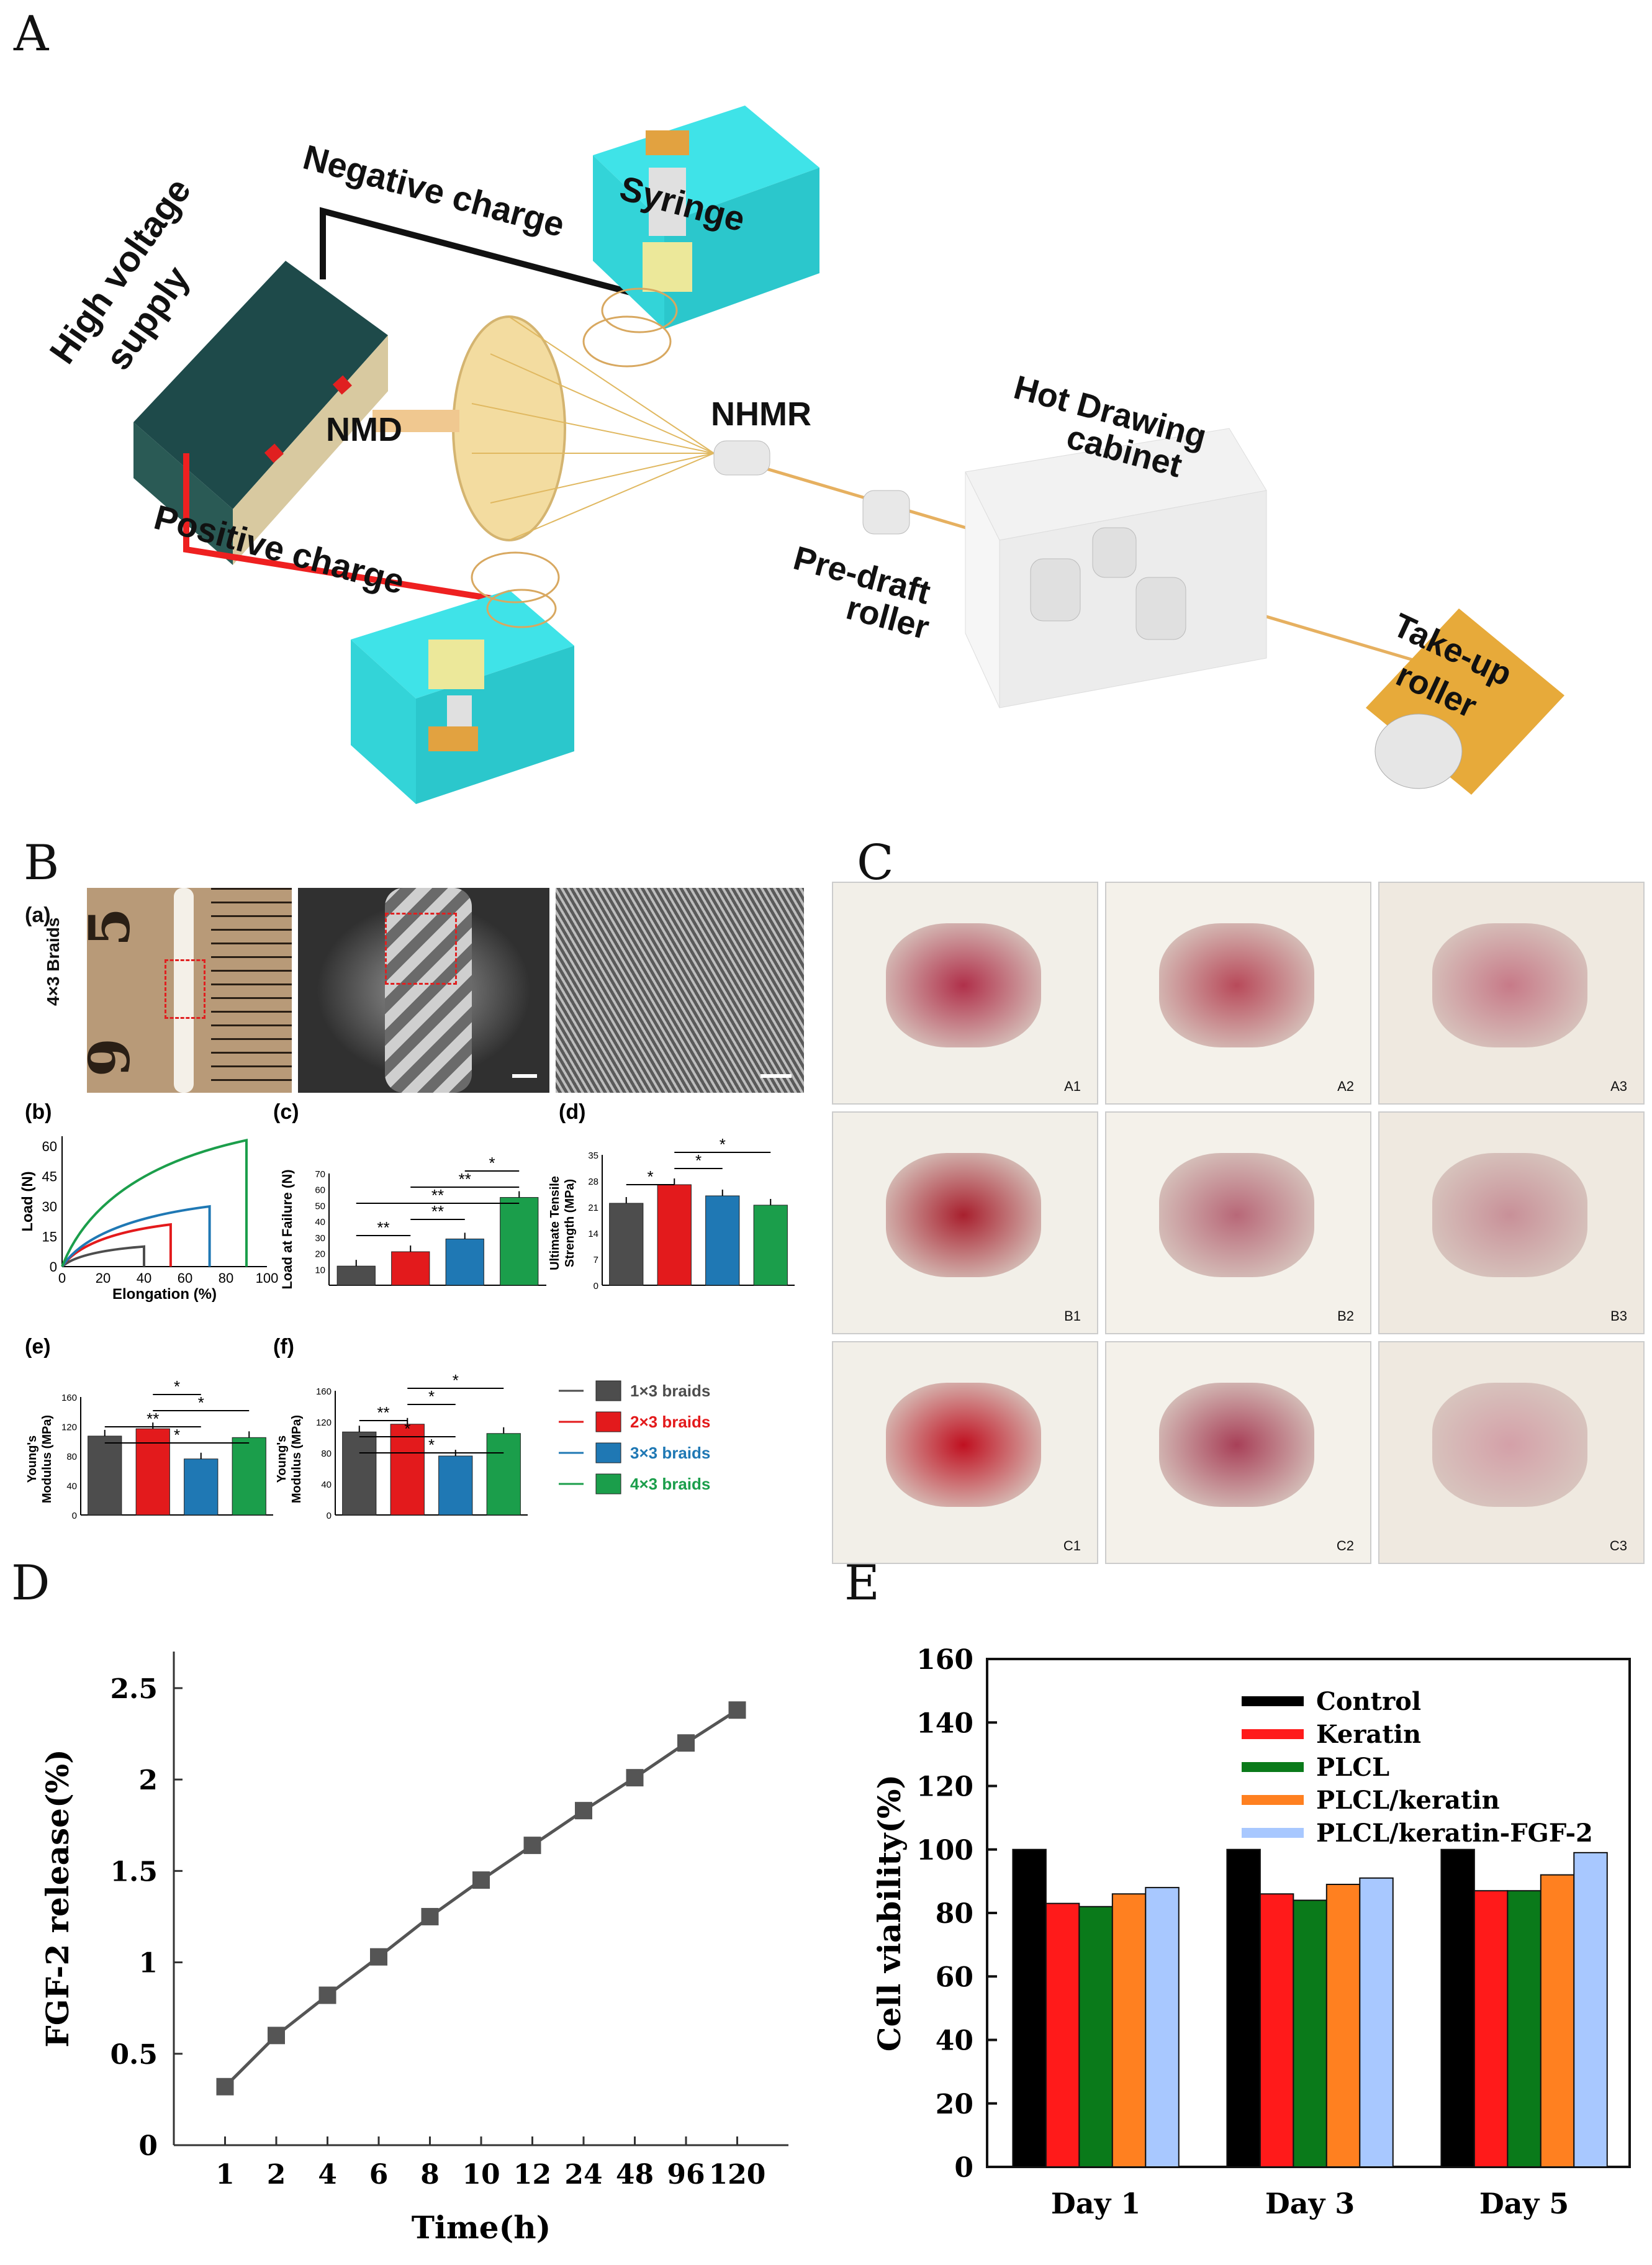  What do you see at coordinates (954, 2104) in the screenshot?
I see `y-tick-label: 20` at bounding box center [954, 2104].